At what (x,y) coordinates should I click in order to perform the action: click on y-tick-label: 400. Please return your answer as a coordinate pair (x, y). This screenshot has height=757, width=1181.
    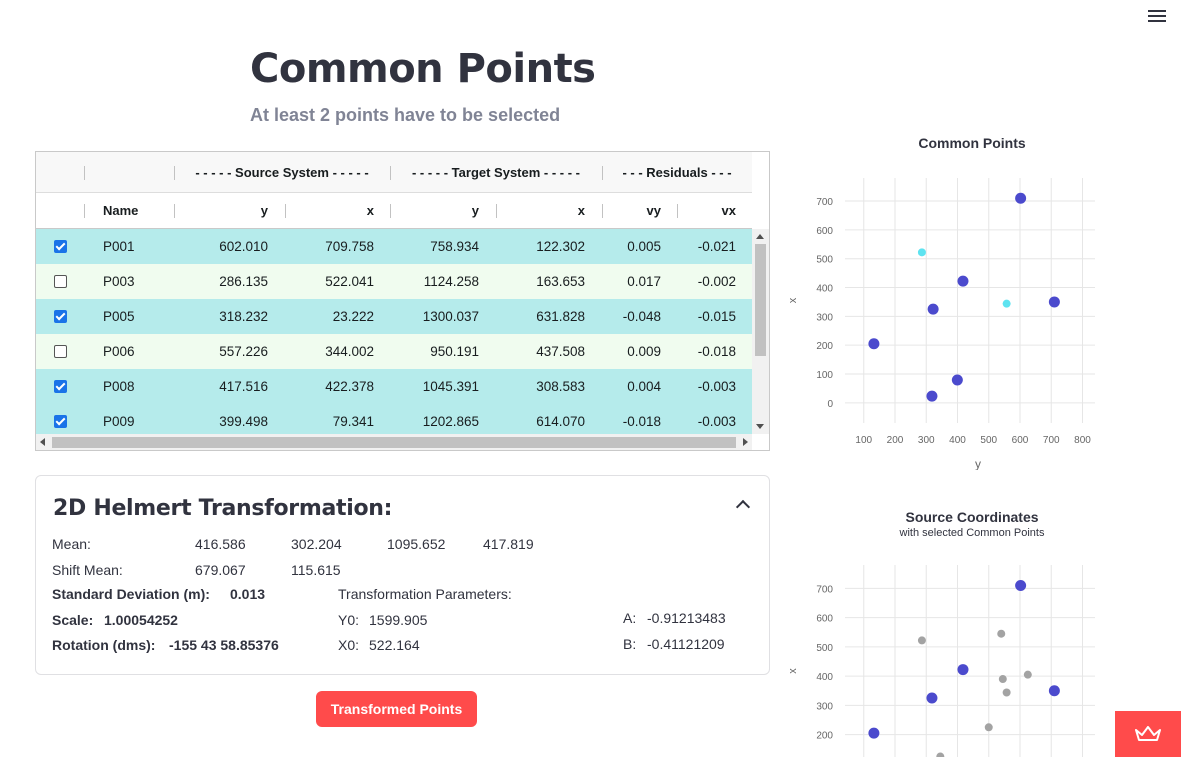
    Looking at the image, I should click on (824, 289).